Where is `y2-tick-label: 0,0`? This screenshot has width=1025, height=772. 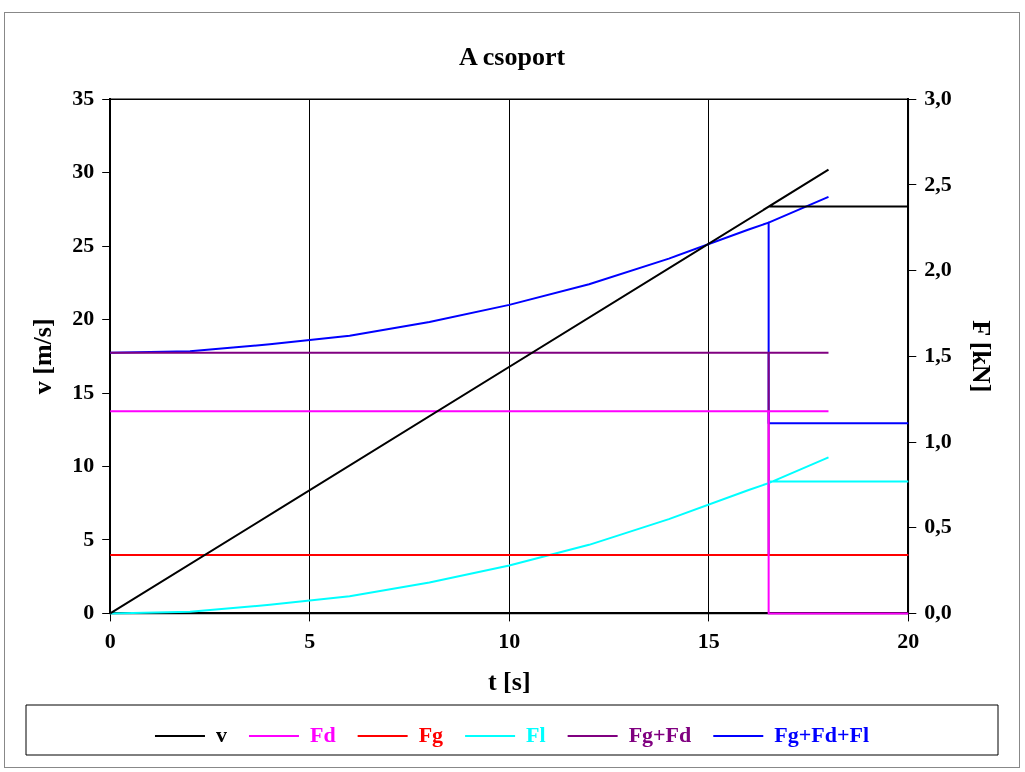
y2-tick-label: 0,0 is located at coordinates (938, 612).